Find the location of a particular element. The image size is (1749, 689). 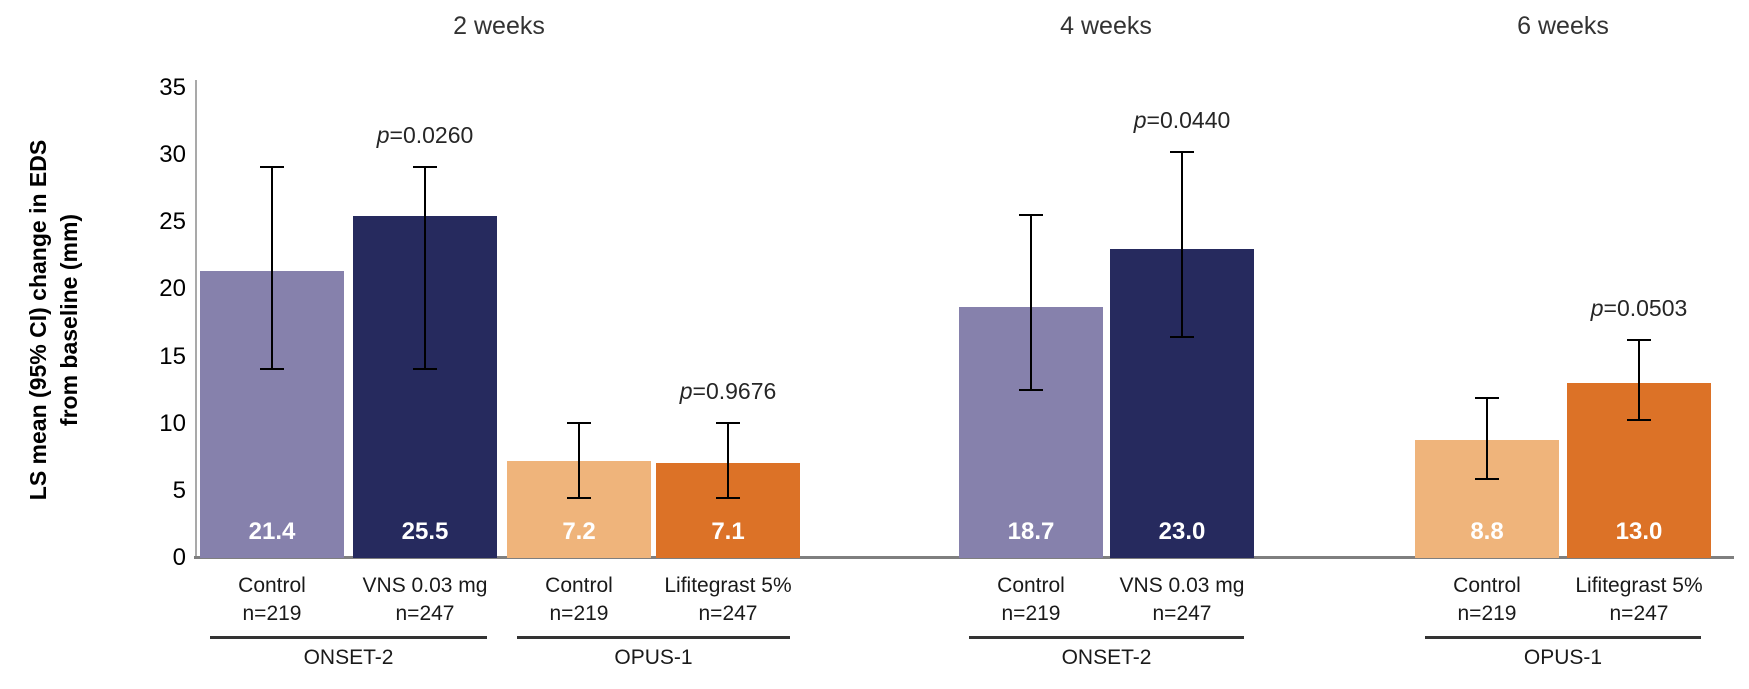

bar-value-label: 21.4 is located at coordinates (272, 531).